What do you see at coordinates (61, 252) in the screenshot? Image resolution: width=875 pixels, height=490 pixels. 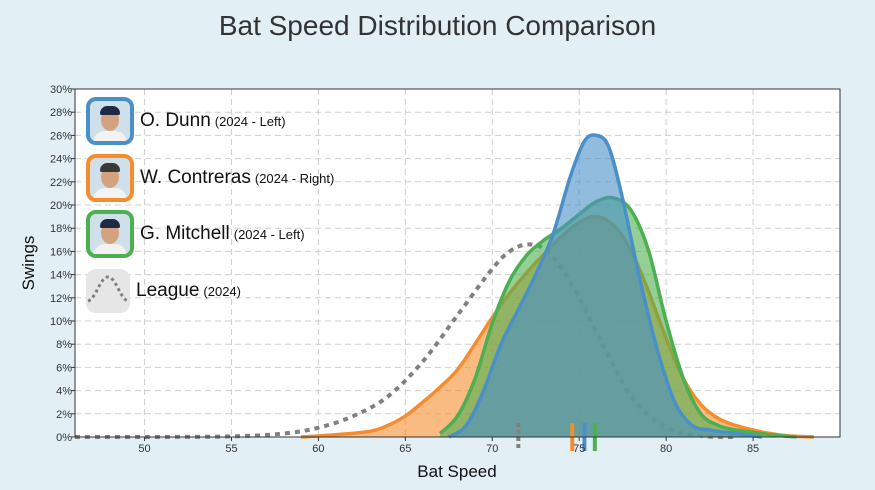 I see `y-tick-label: 16%` at bounding box center [61, 252].